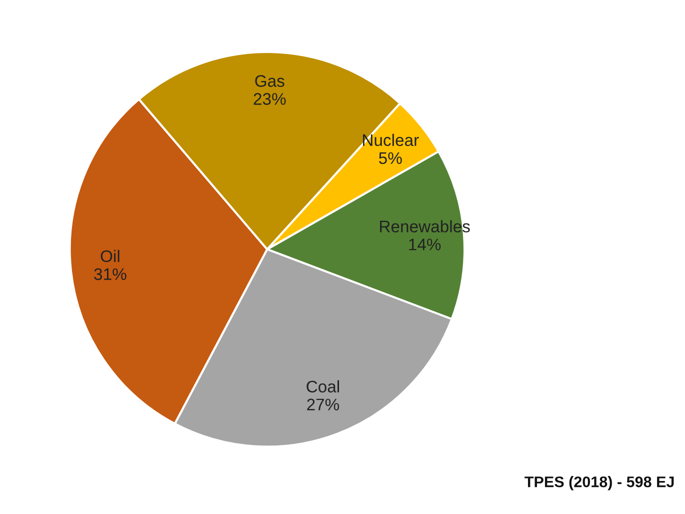 The width and height of the screenshot is (685, 514). Describe the element at coordinates (110, 274) in the screenshot. I see `data-label: 31%` at that location.